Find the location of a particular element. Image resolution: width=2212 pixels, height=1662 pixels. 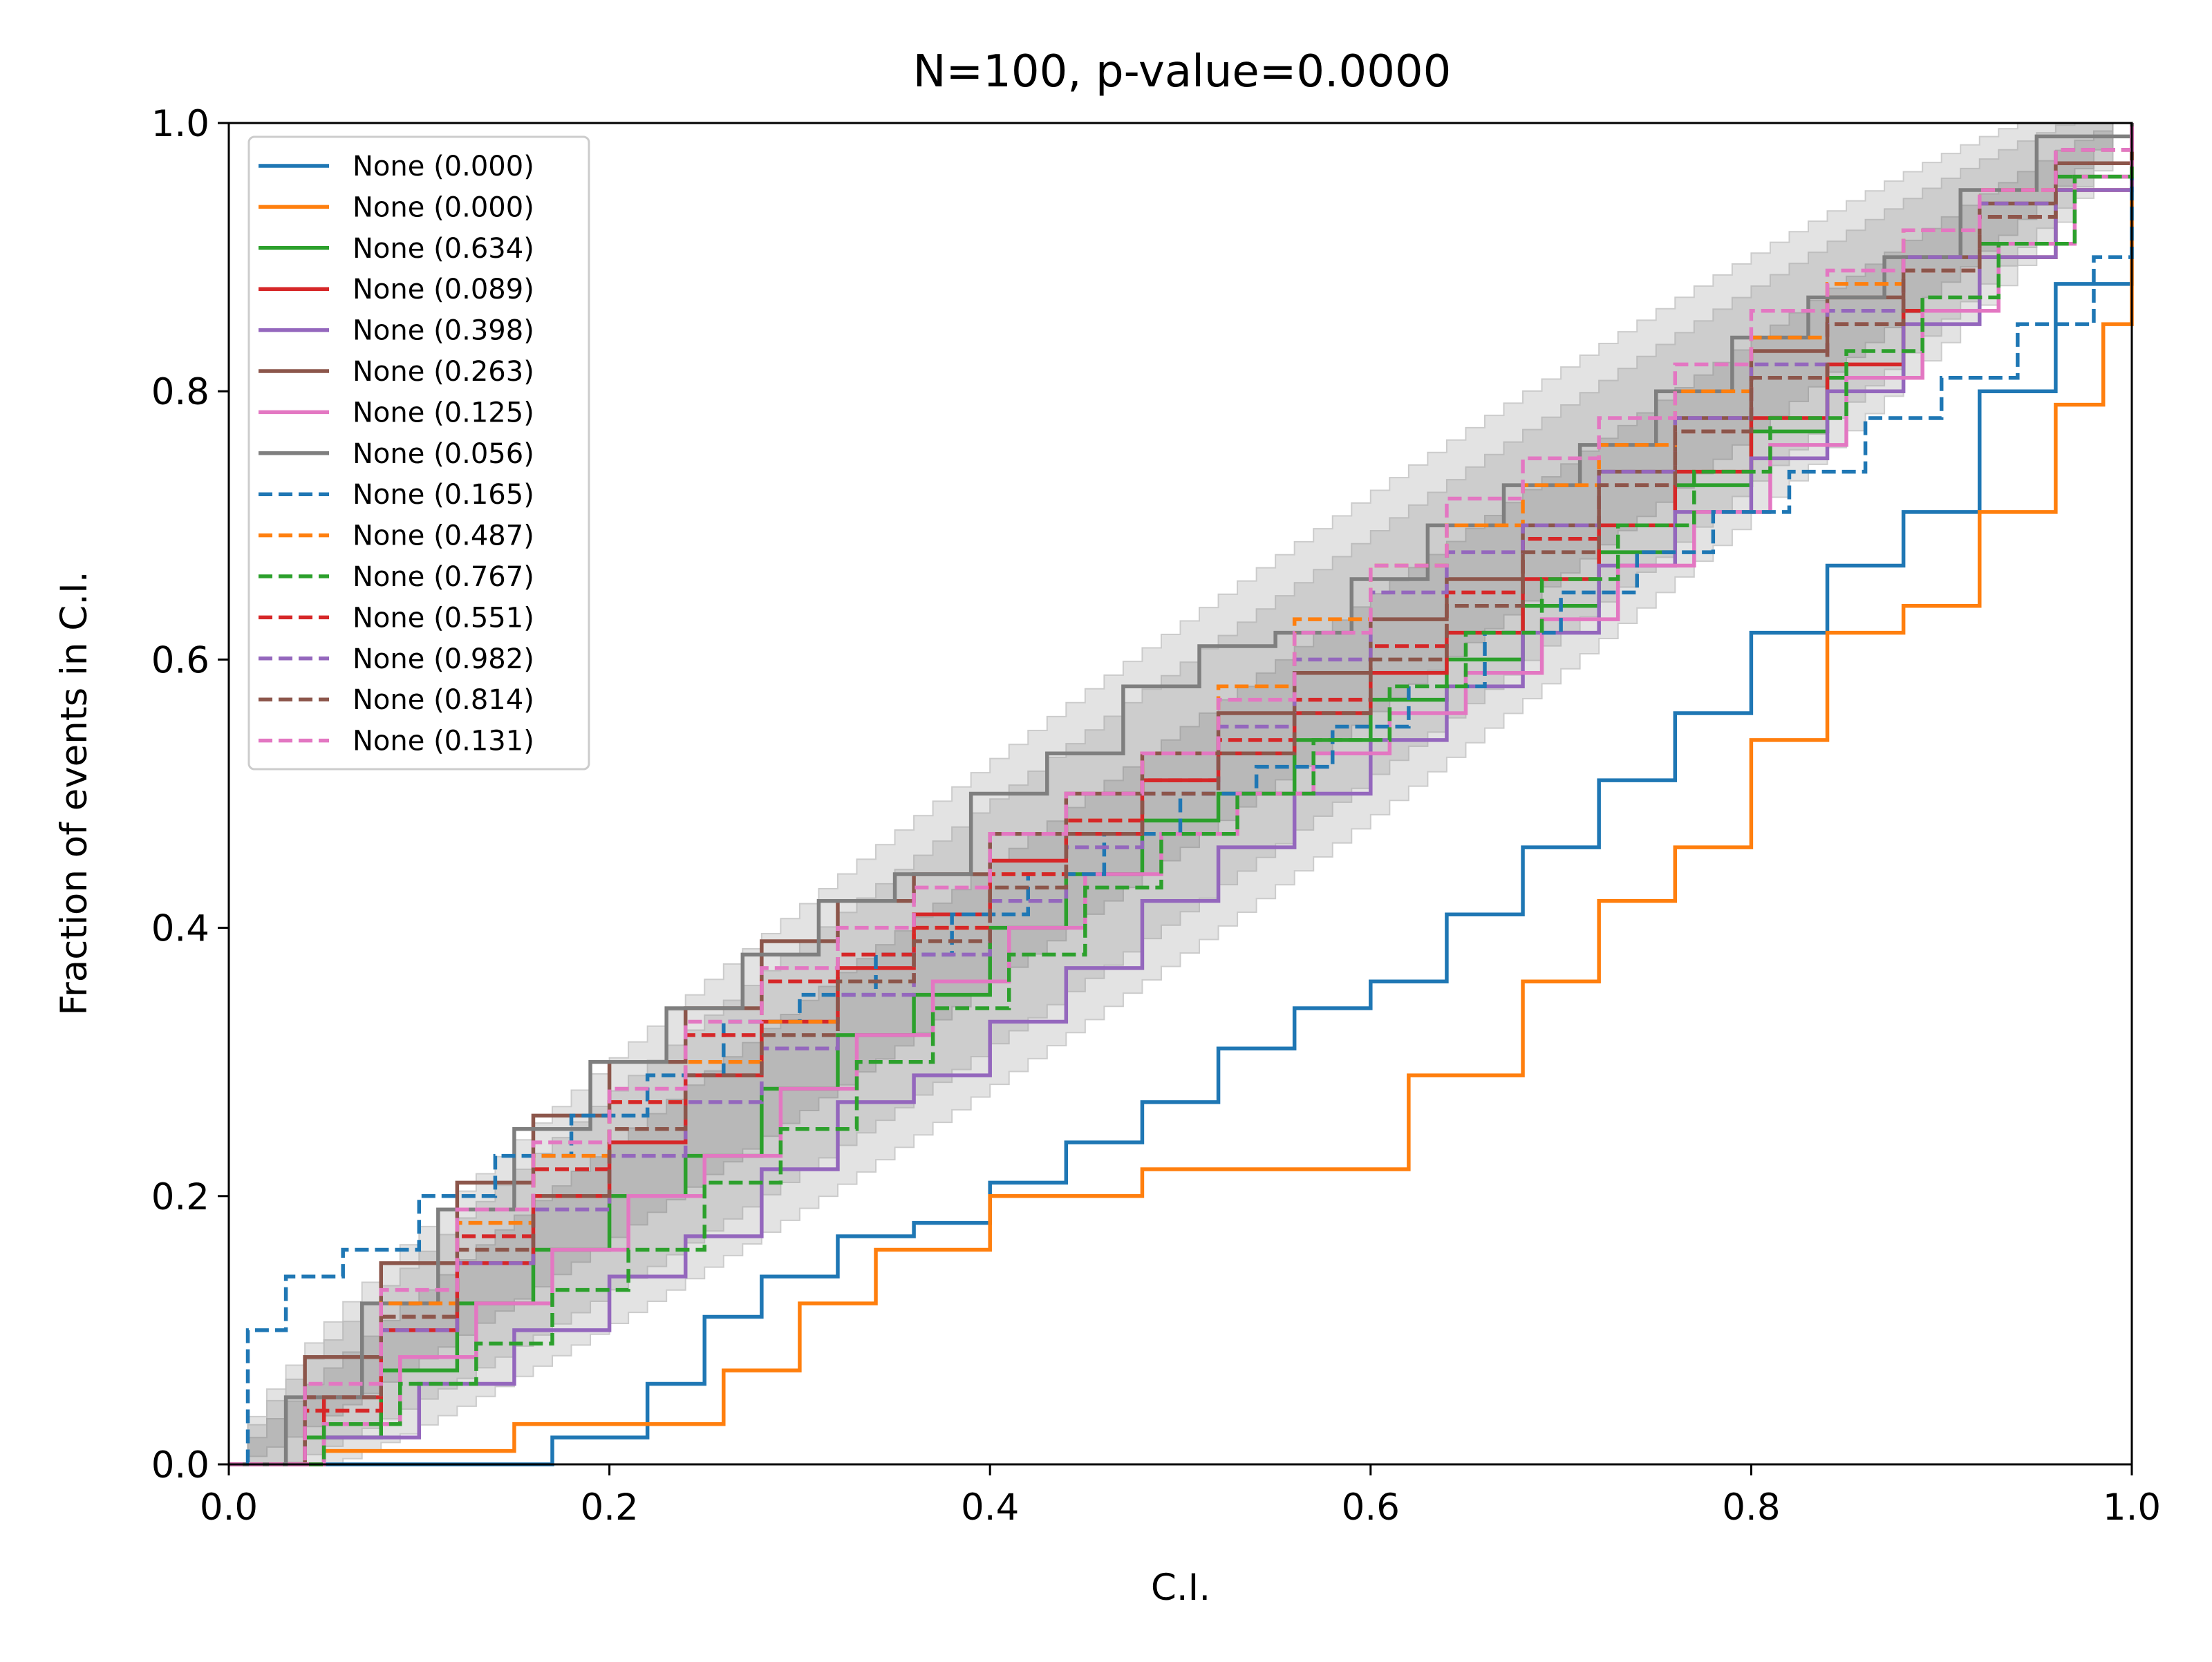

legend-label: None (0.398) is located at coordinates (443, 331).